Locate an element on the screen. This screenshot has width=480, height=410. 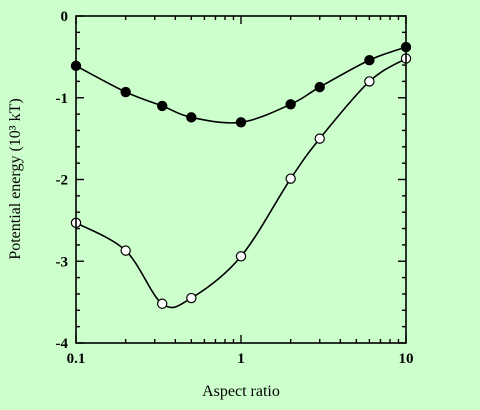
x-tick-label: 0.1 is located at coordinates (76, 359).